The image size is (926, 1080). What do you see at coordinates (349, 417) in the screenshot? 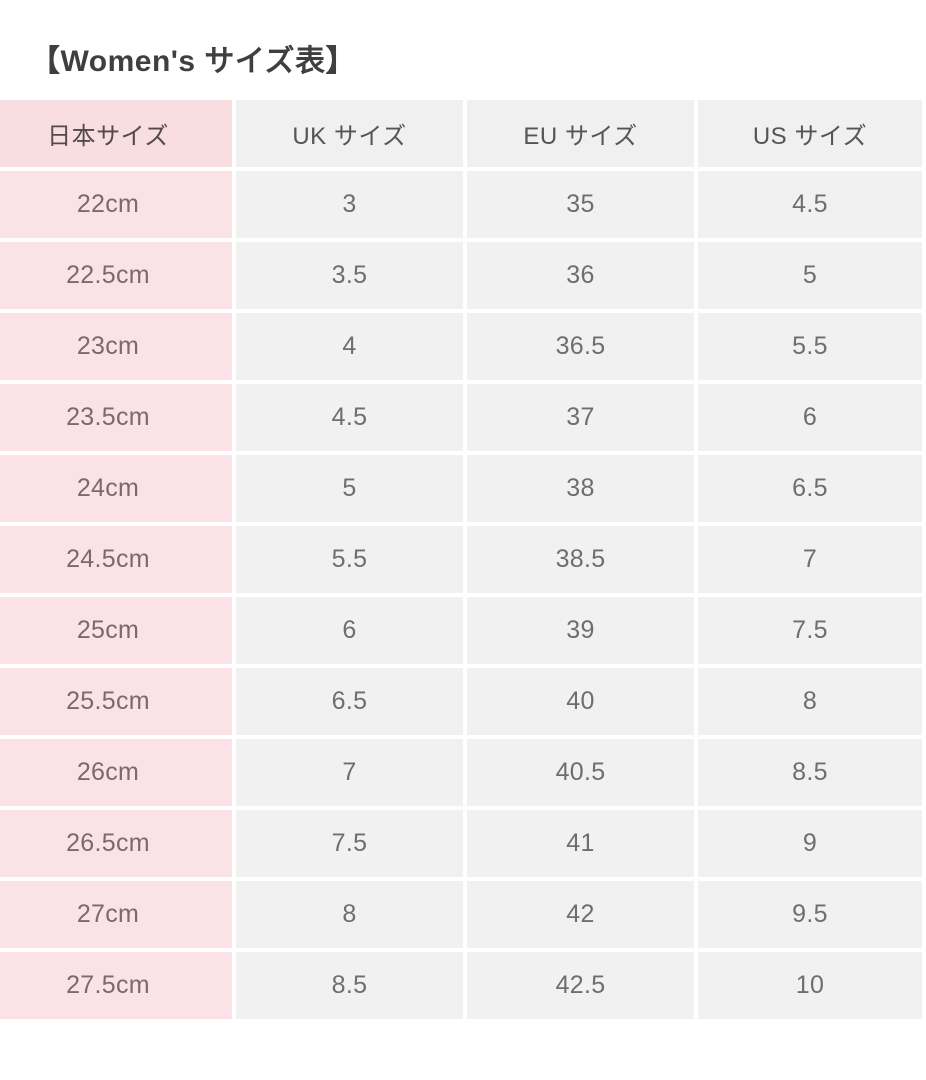
I see `size-cell-uk: 4.5` at bounding box center [349, 417].